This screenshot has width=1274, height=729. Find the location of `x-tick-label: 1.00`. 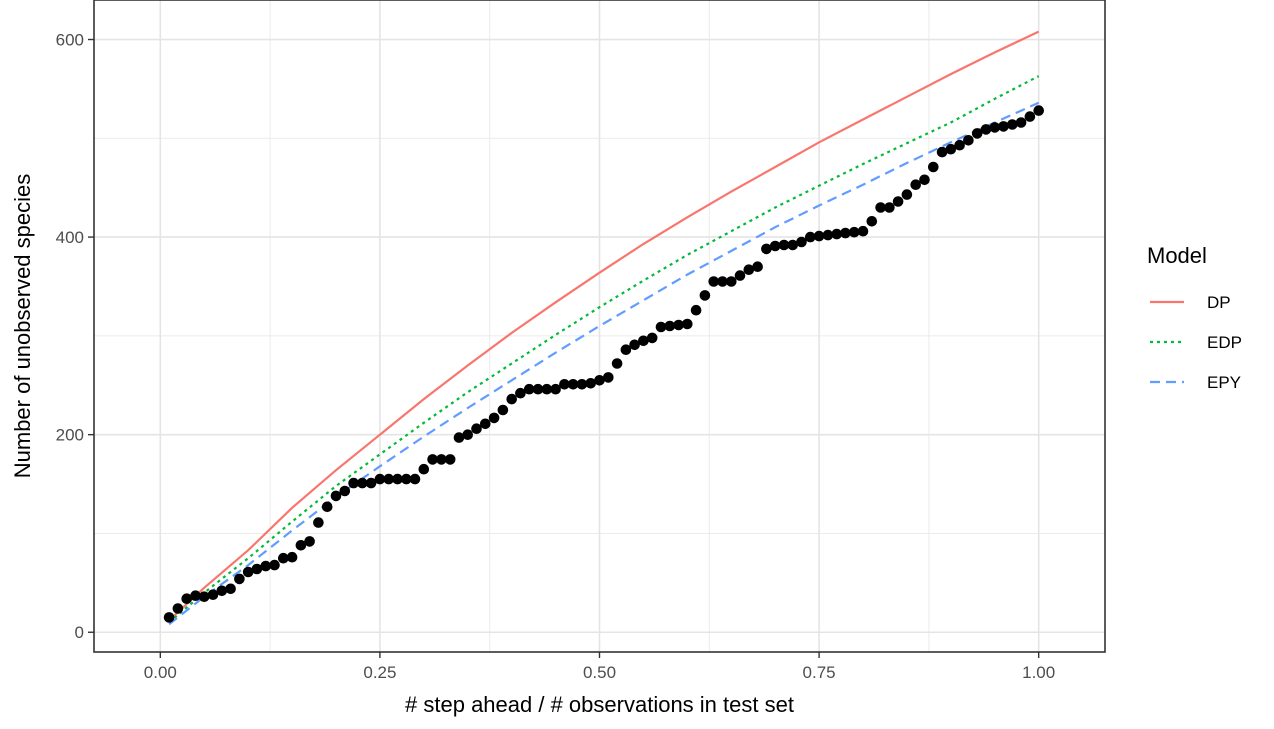

x-tick-label: 1.00 is located at coordinates (1038, 672).